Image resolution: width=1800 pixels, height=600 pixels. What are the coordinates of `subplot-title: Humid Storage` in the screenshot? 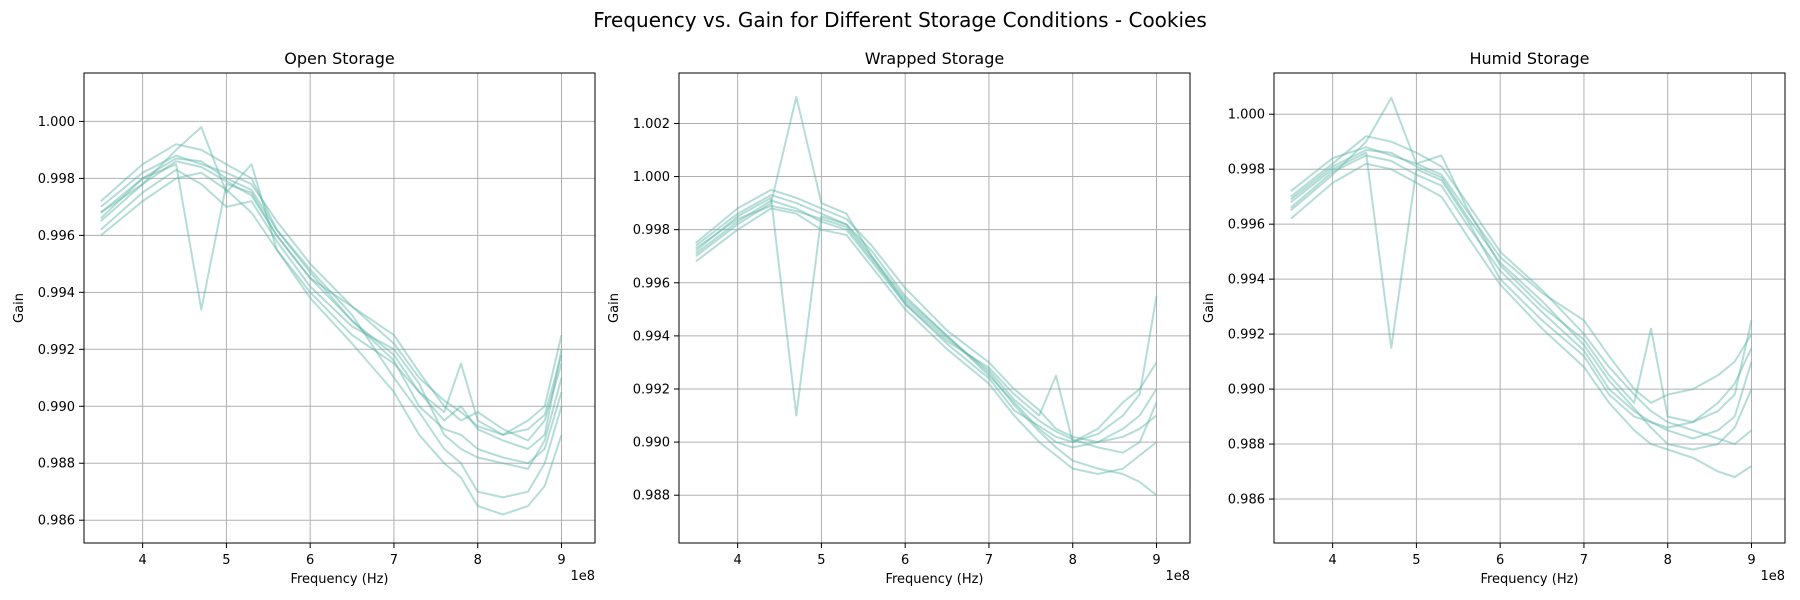 It's located at (1529, 58).